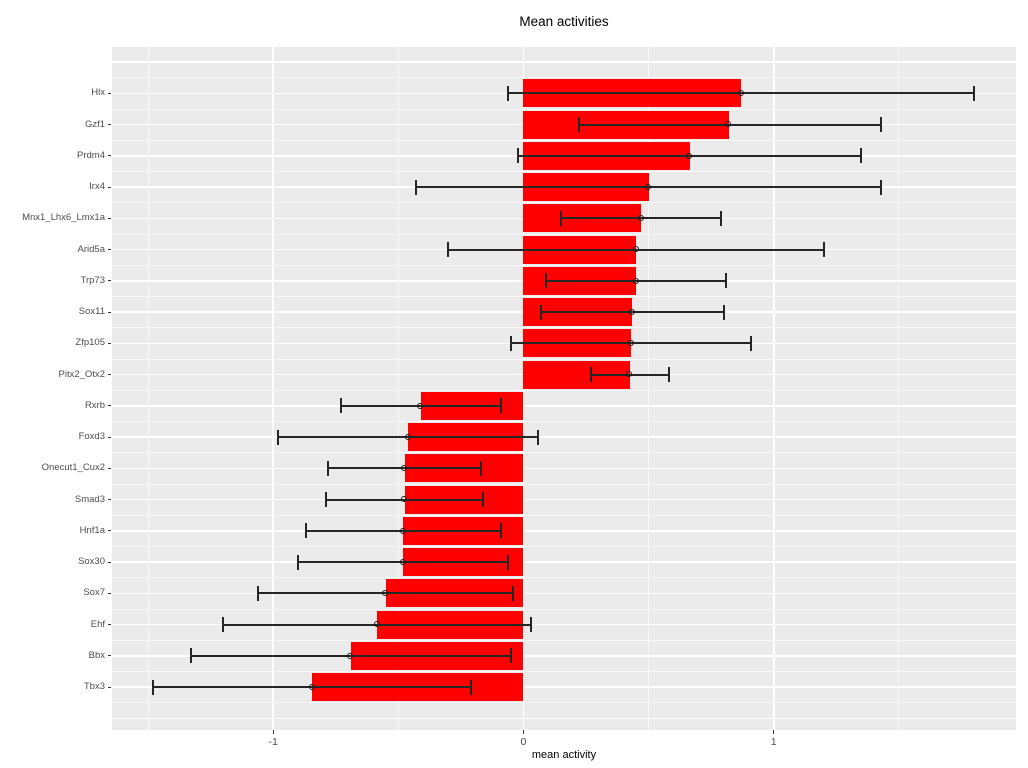 This screenshot has width=1028, height=768. What do you see at coordinates (73, 468) in the screenshot?
I see `y-tick-label: Onecut1_Cux2` at bounding box center [73, 468].